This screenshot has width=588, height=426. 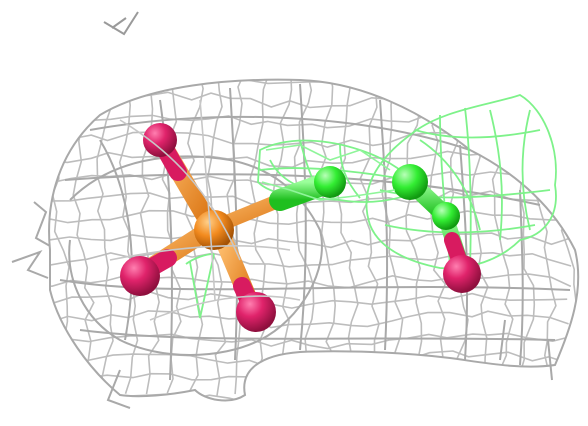 I want to click on phosphorus-atom, so click(x=214, y=230).